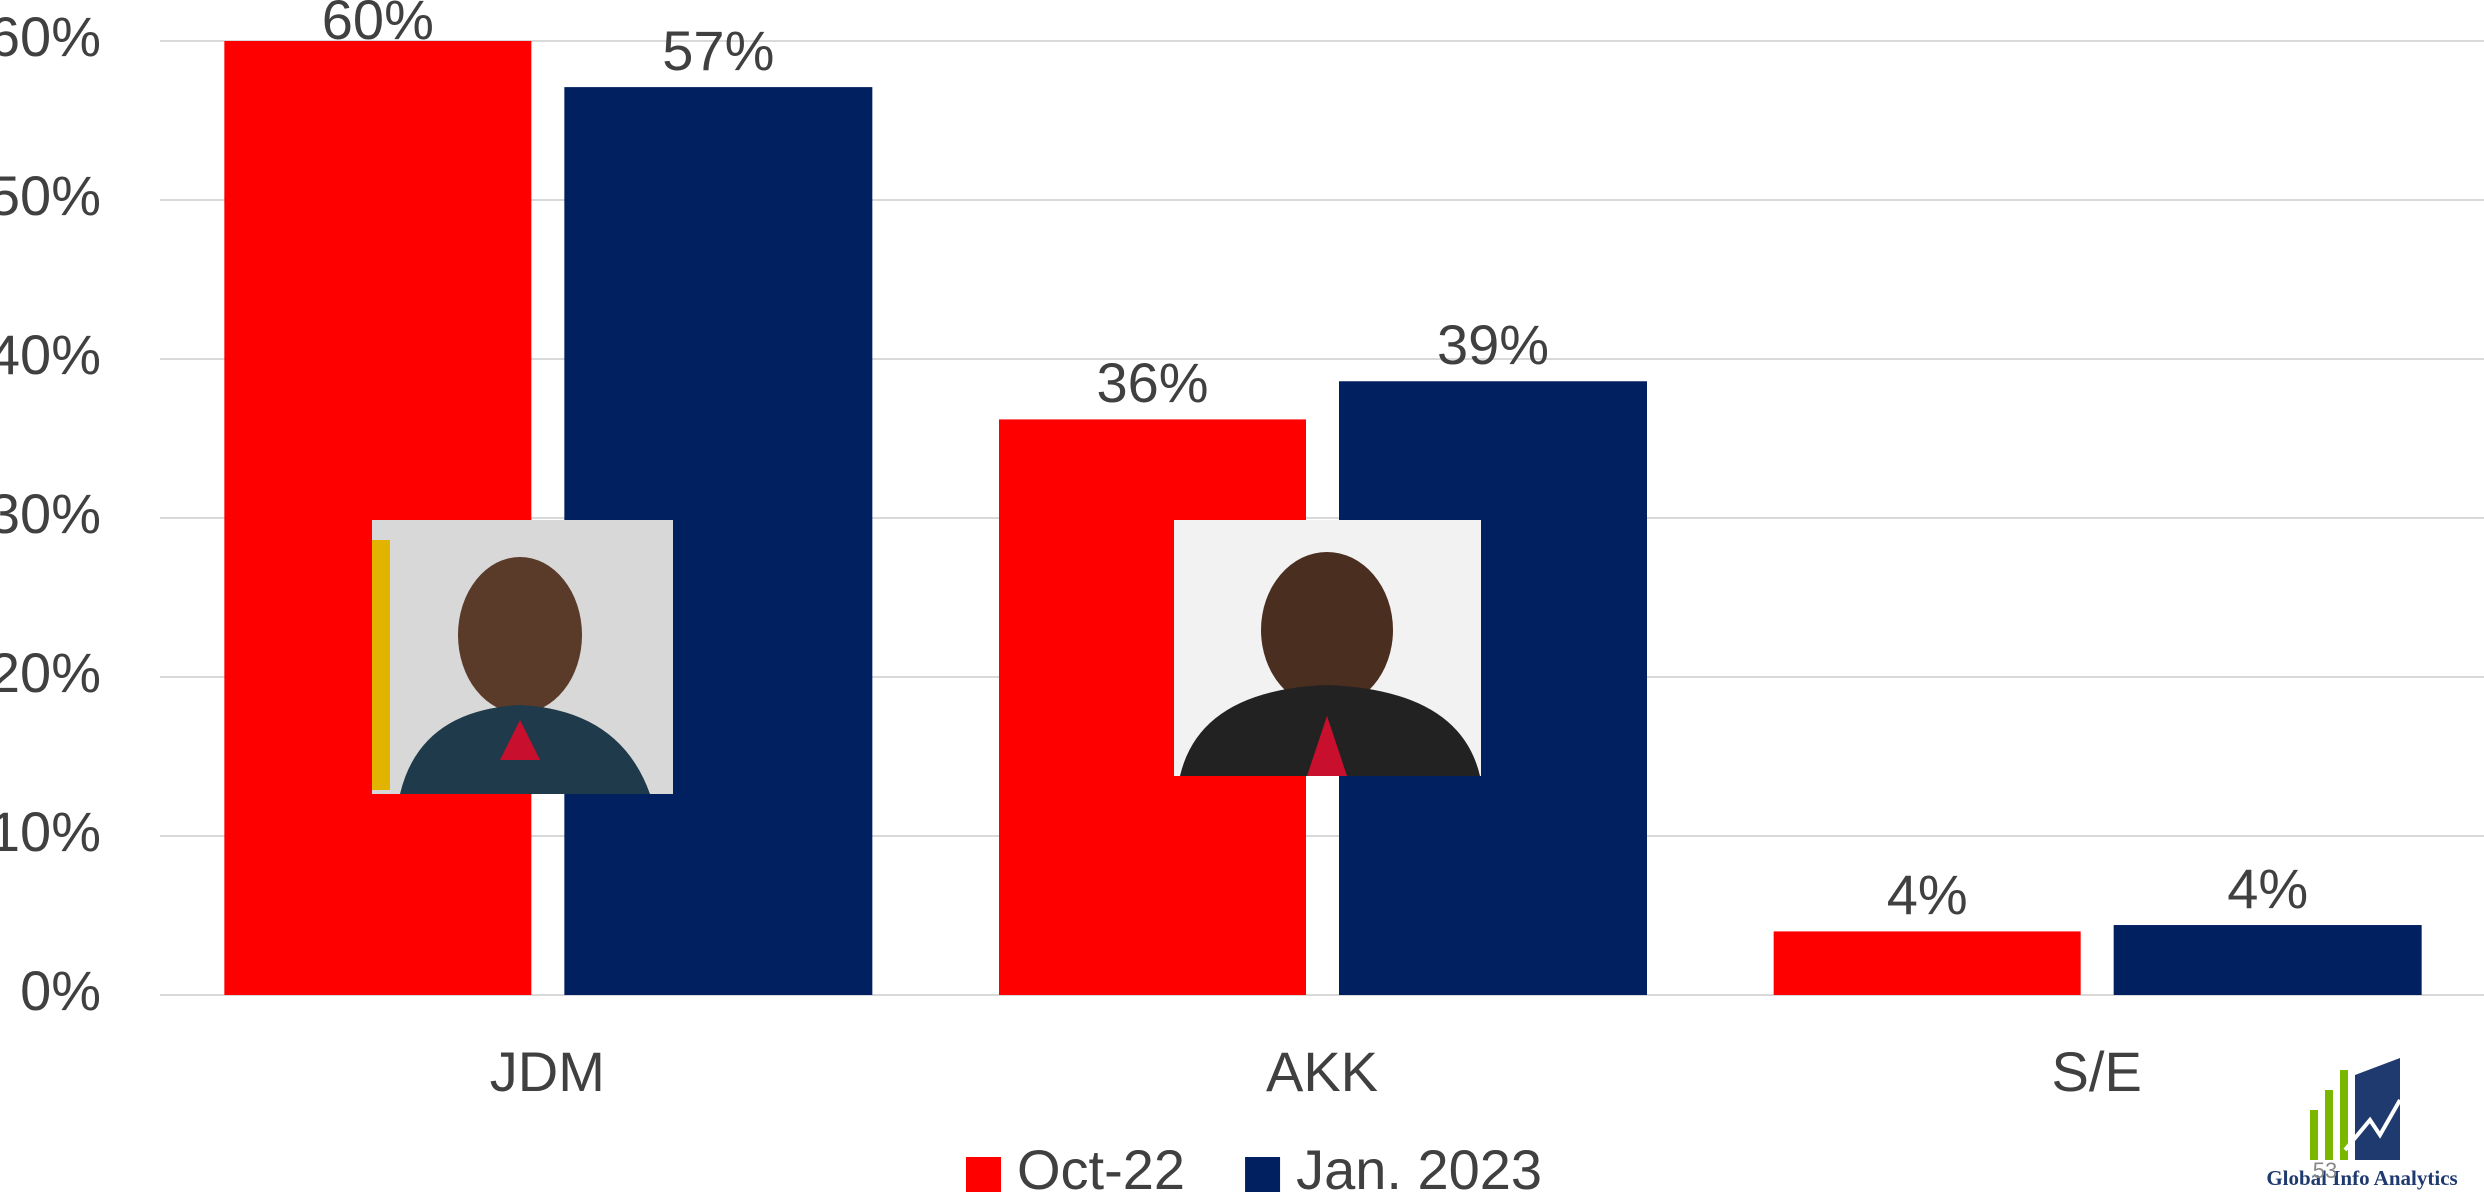  Describe the element at coordinates (2325, 1170) in the screenshot. I see `slide-number: 53` at that location.